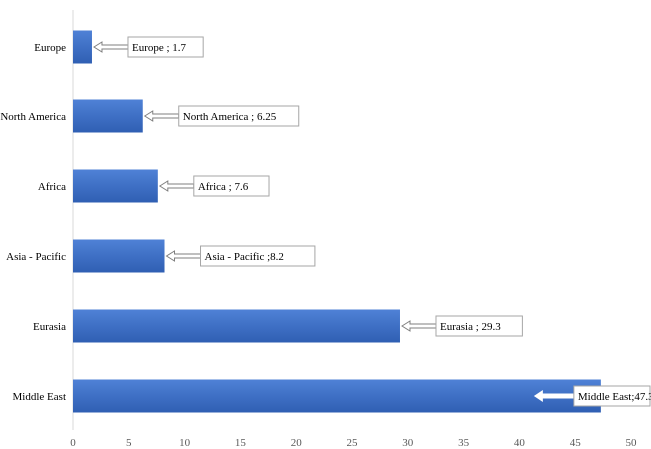  Describe the element at coordinates (185, 443) in the screenshot. I see `x-tick-label: 10` at that location.